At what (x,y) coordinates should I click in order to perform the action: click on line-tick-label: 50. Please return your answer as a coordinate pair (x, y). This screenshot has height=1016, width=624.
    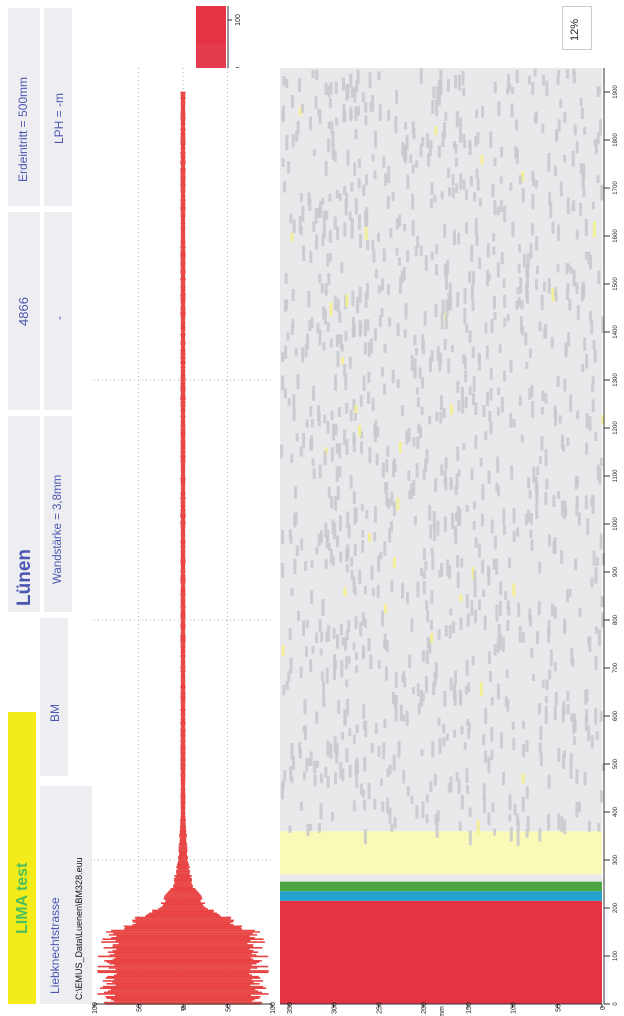
    Looking at the image, I should click on (229, 1008).